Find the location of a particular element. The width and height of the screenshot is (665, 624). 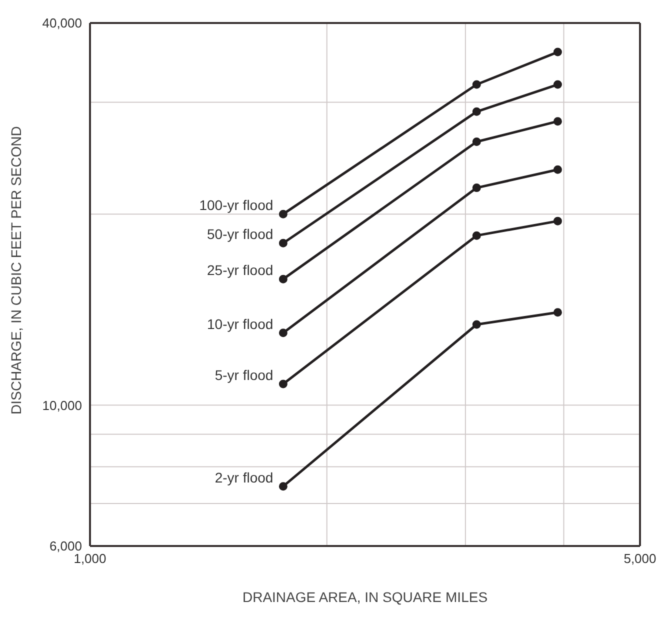

x-tick-label: 1,000 is located at coordinates (90, 558).